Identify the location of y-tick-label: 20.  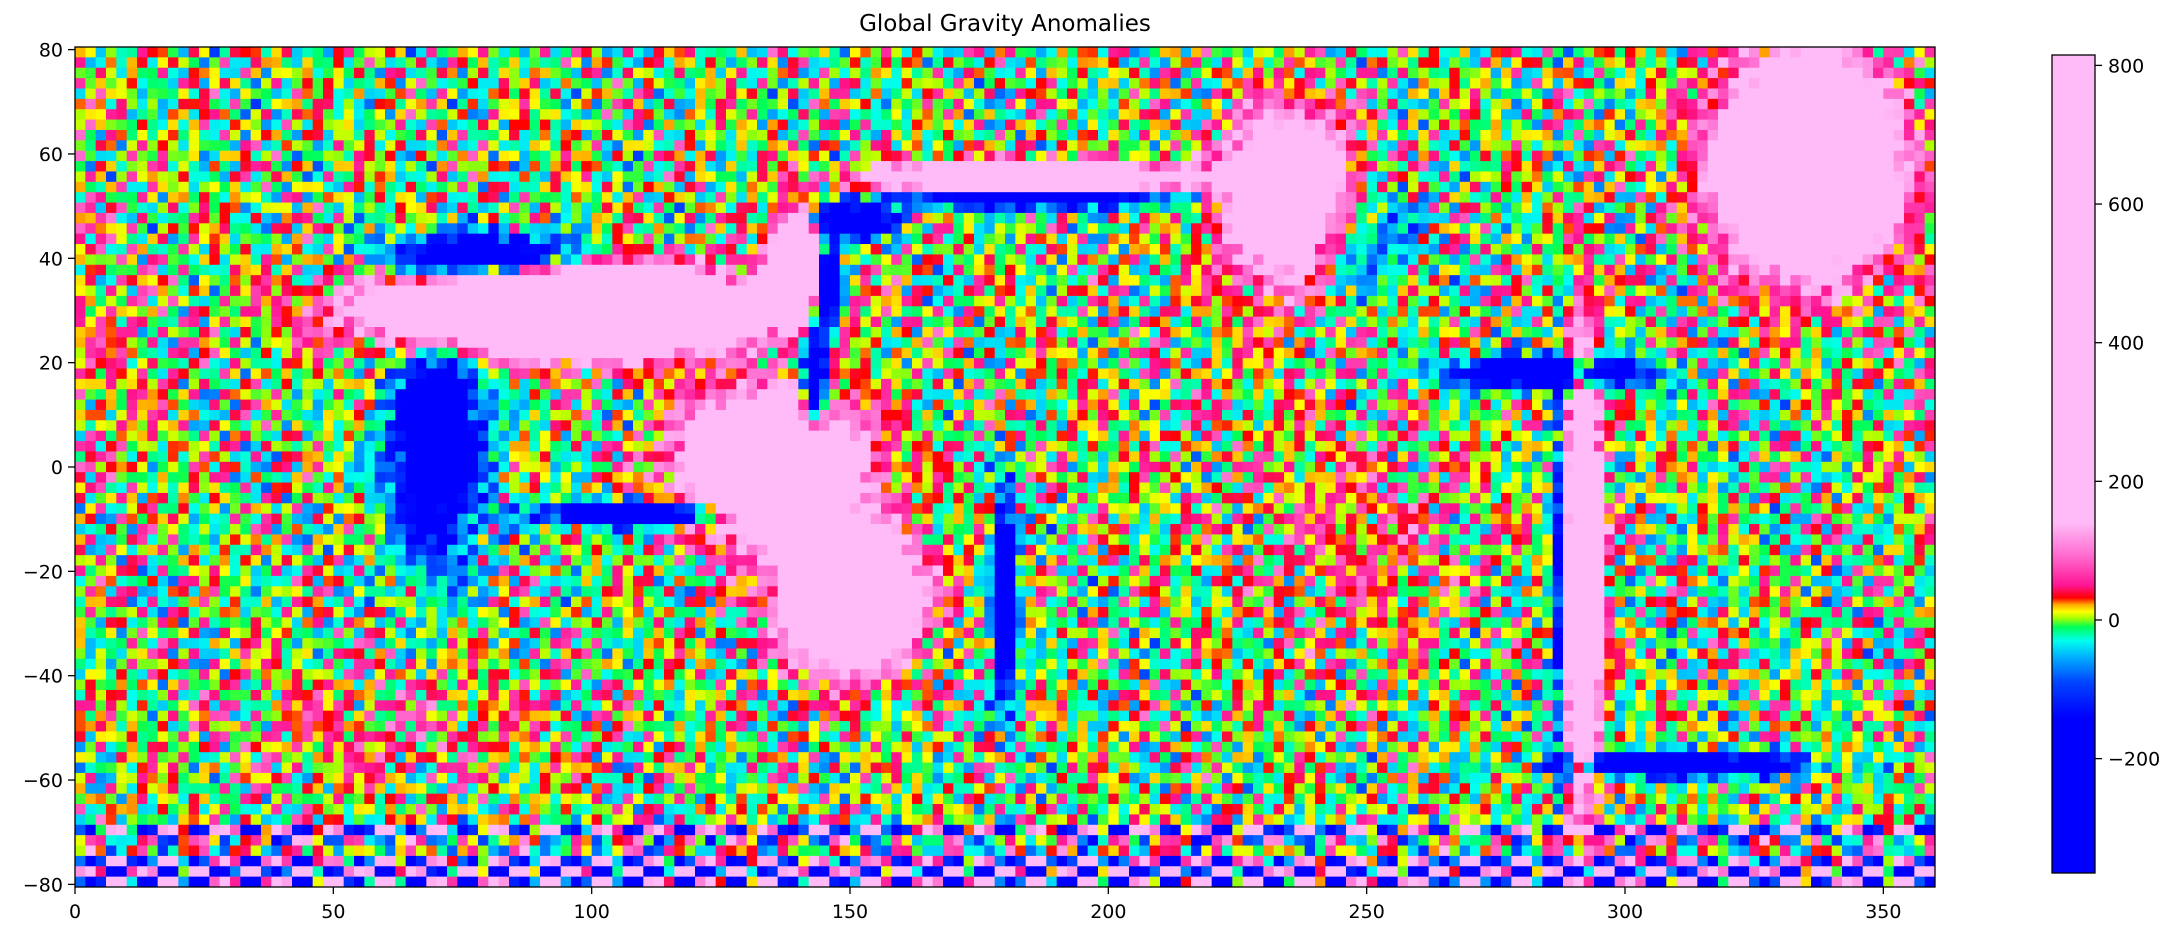
(51, 364).